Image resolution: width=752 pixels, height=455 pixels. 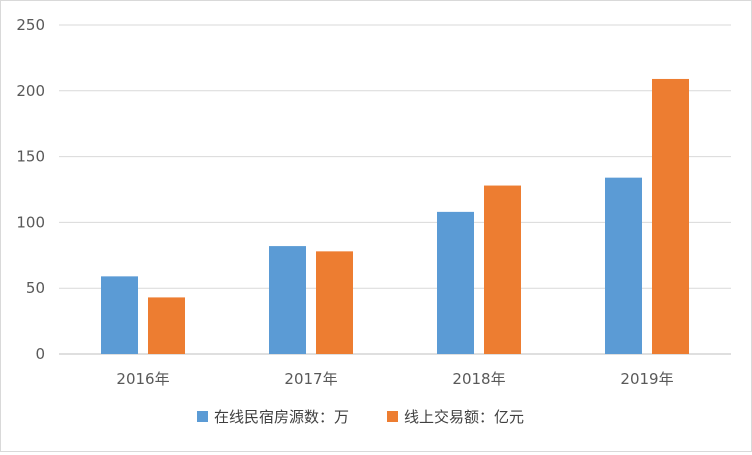 I want to click on legend: 在线民宿房源数：万 线上交易额：亿元, so click(x=360, y=417).